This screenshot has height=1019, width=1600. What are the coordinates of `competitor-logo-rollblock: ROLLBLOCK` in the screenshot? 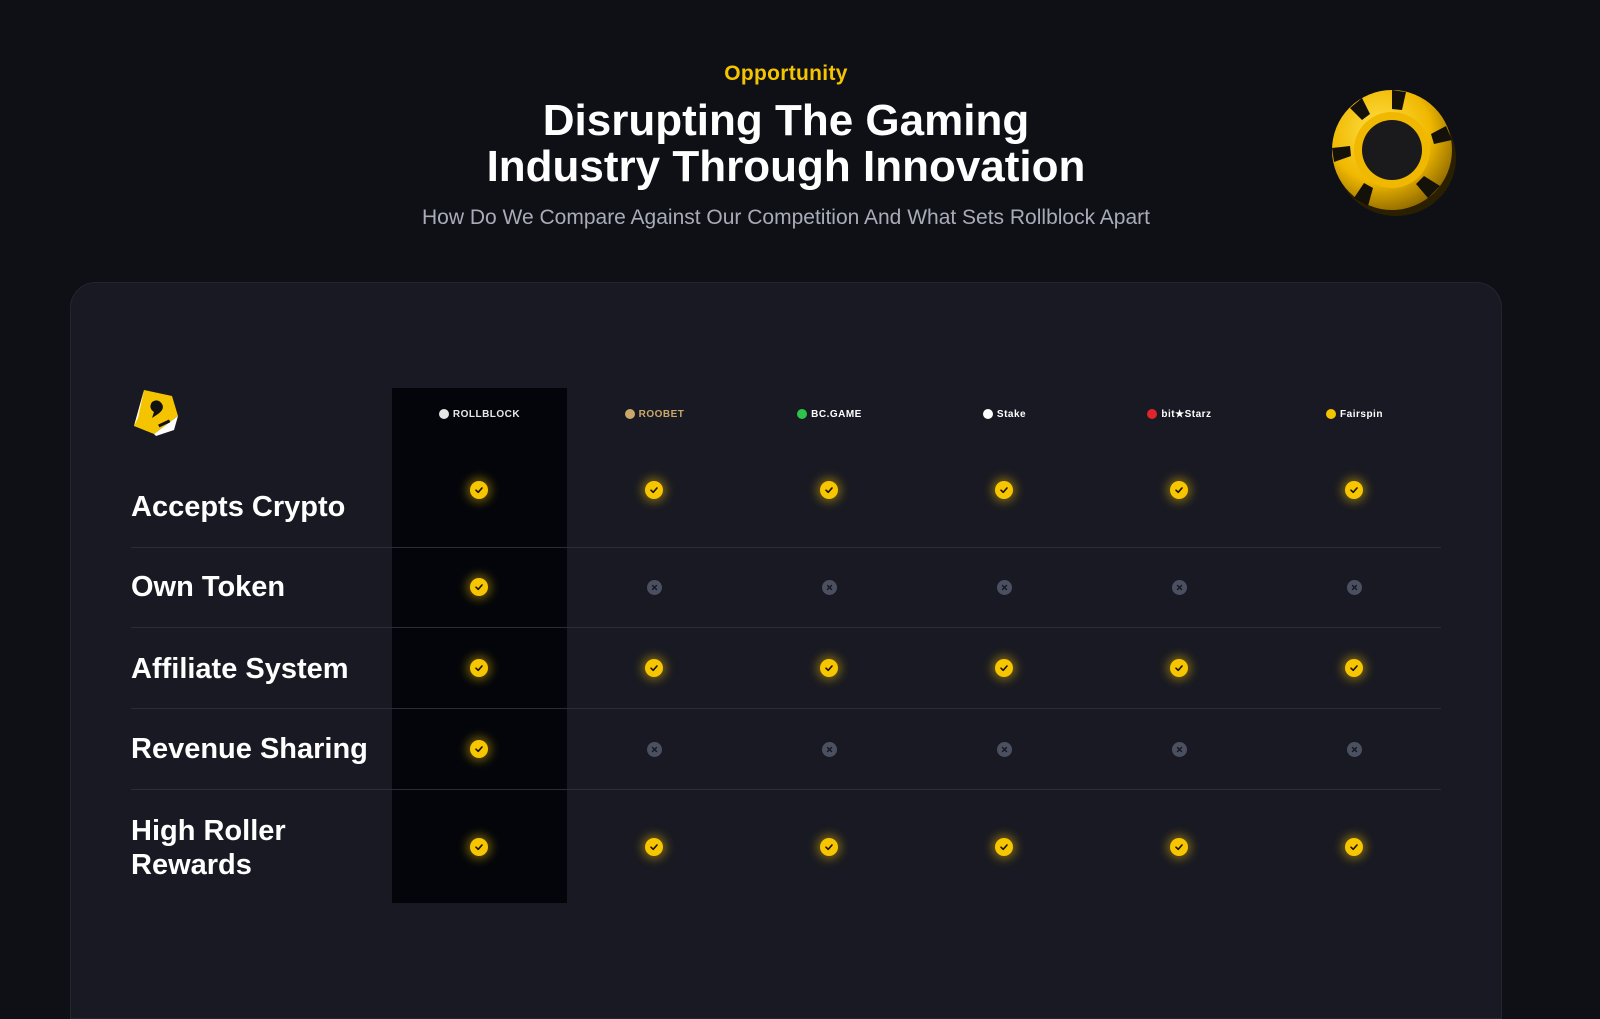 It's located at (479, 414).